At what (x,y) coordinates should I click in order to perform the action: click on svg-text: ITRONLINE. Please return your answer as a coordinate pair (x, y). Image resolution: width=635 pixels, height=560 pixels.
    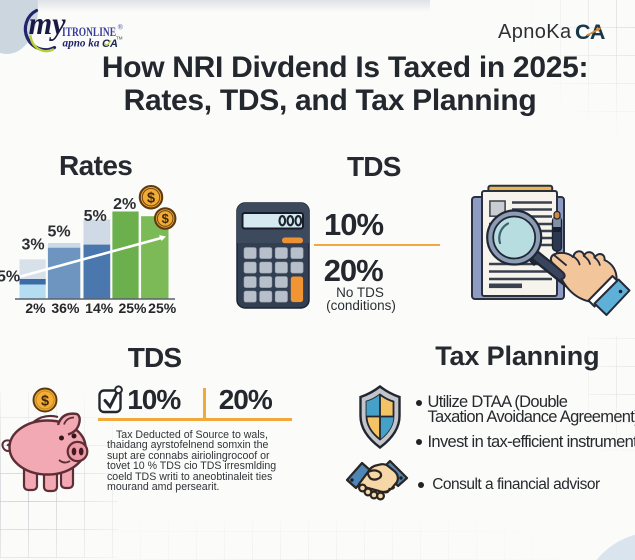
    Looking at the image, I should click on (89, 32).